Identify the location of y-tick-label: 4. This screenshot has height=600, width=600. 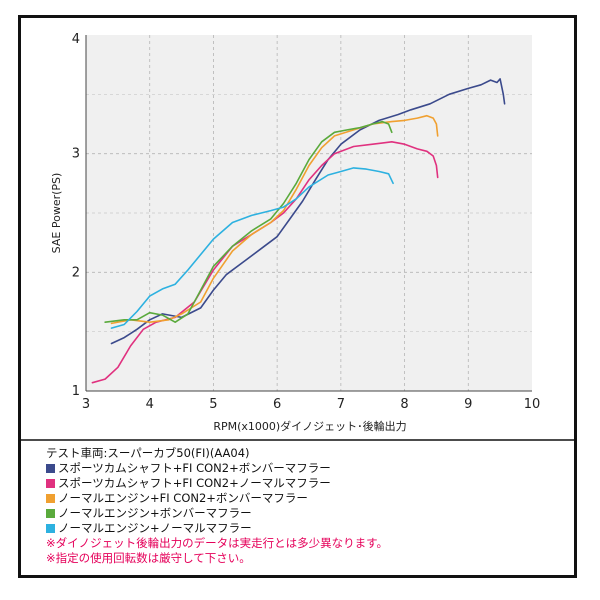
(76, 39).